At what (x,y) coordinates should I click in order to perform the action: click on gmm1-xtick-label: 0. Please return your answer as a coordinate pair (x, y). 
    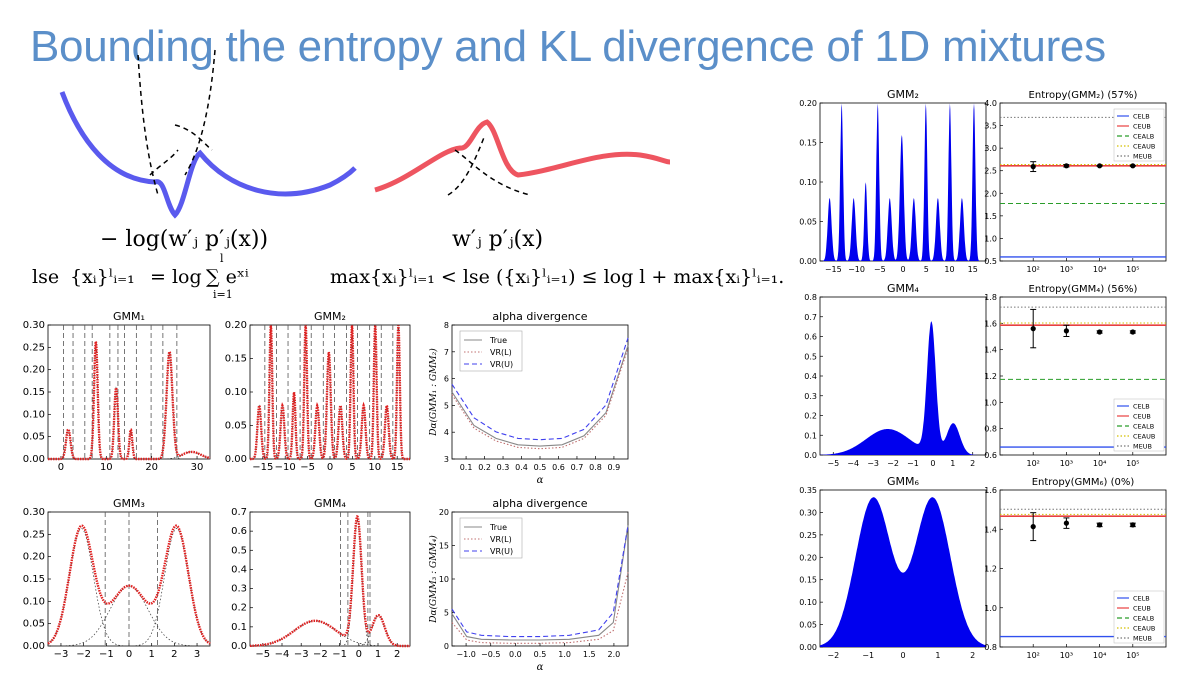
    Looking at the image, I should click on (61, 467).